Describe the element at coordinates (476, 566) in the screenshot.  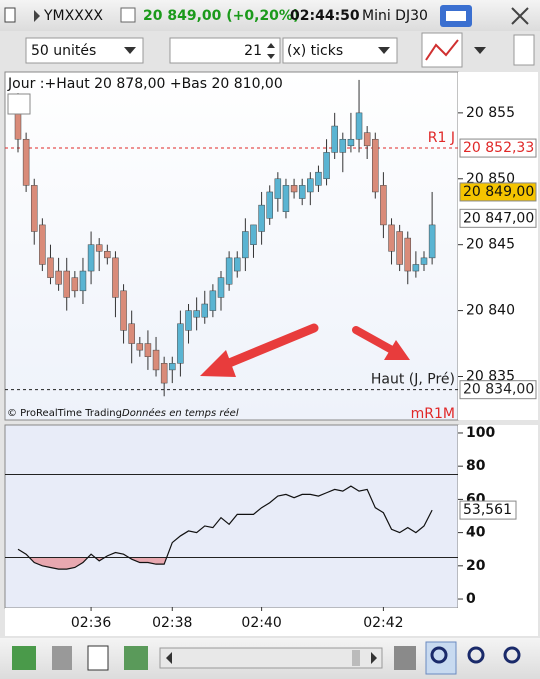
I see `y-tick-label: 20` at that location.